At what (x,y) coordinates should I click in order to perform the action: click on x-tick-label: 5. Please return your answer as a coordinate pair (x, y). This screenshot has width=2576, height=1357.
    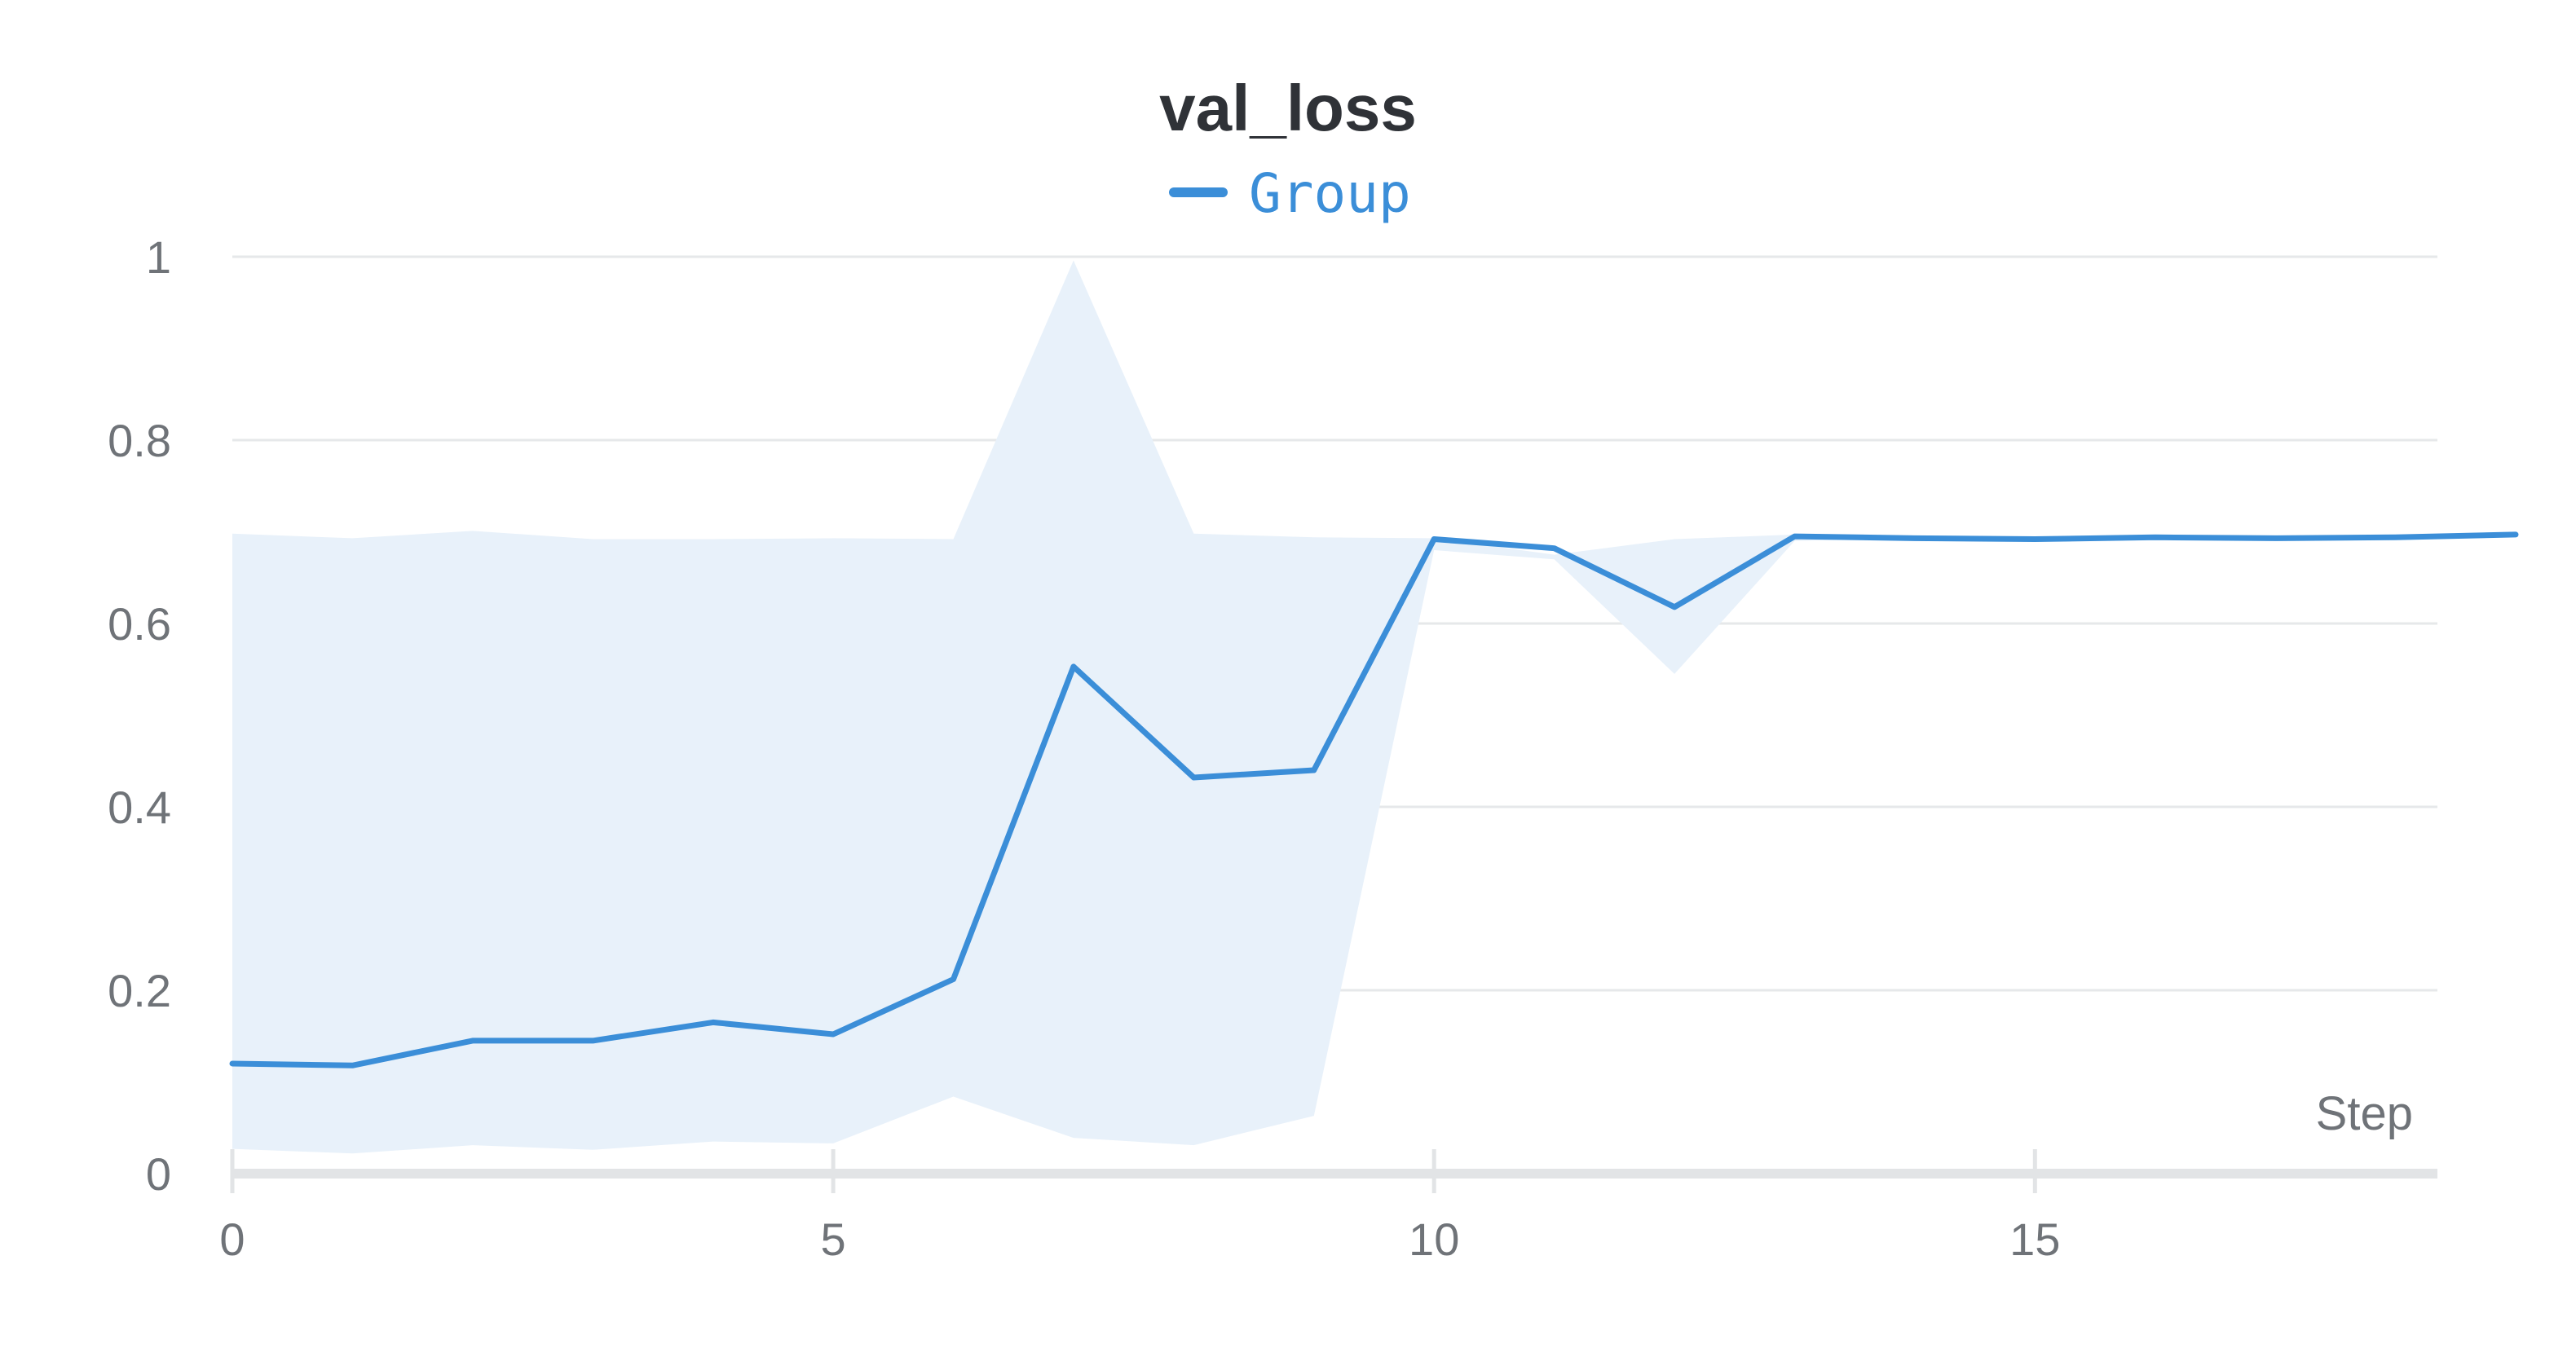
    Looking at the image, I should click on (833, 1239).